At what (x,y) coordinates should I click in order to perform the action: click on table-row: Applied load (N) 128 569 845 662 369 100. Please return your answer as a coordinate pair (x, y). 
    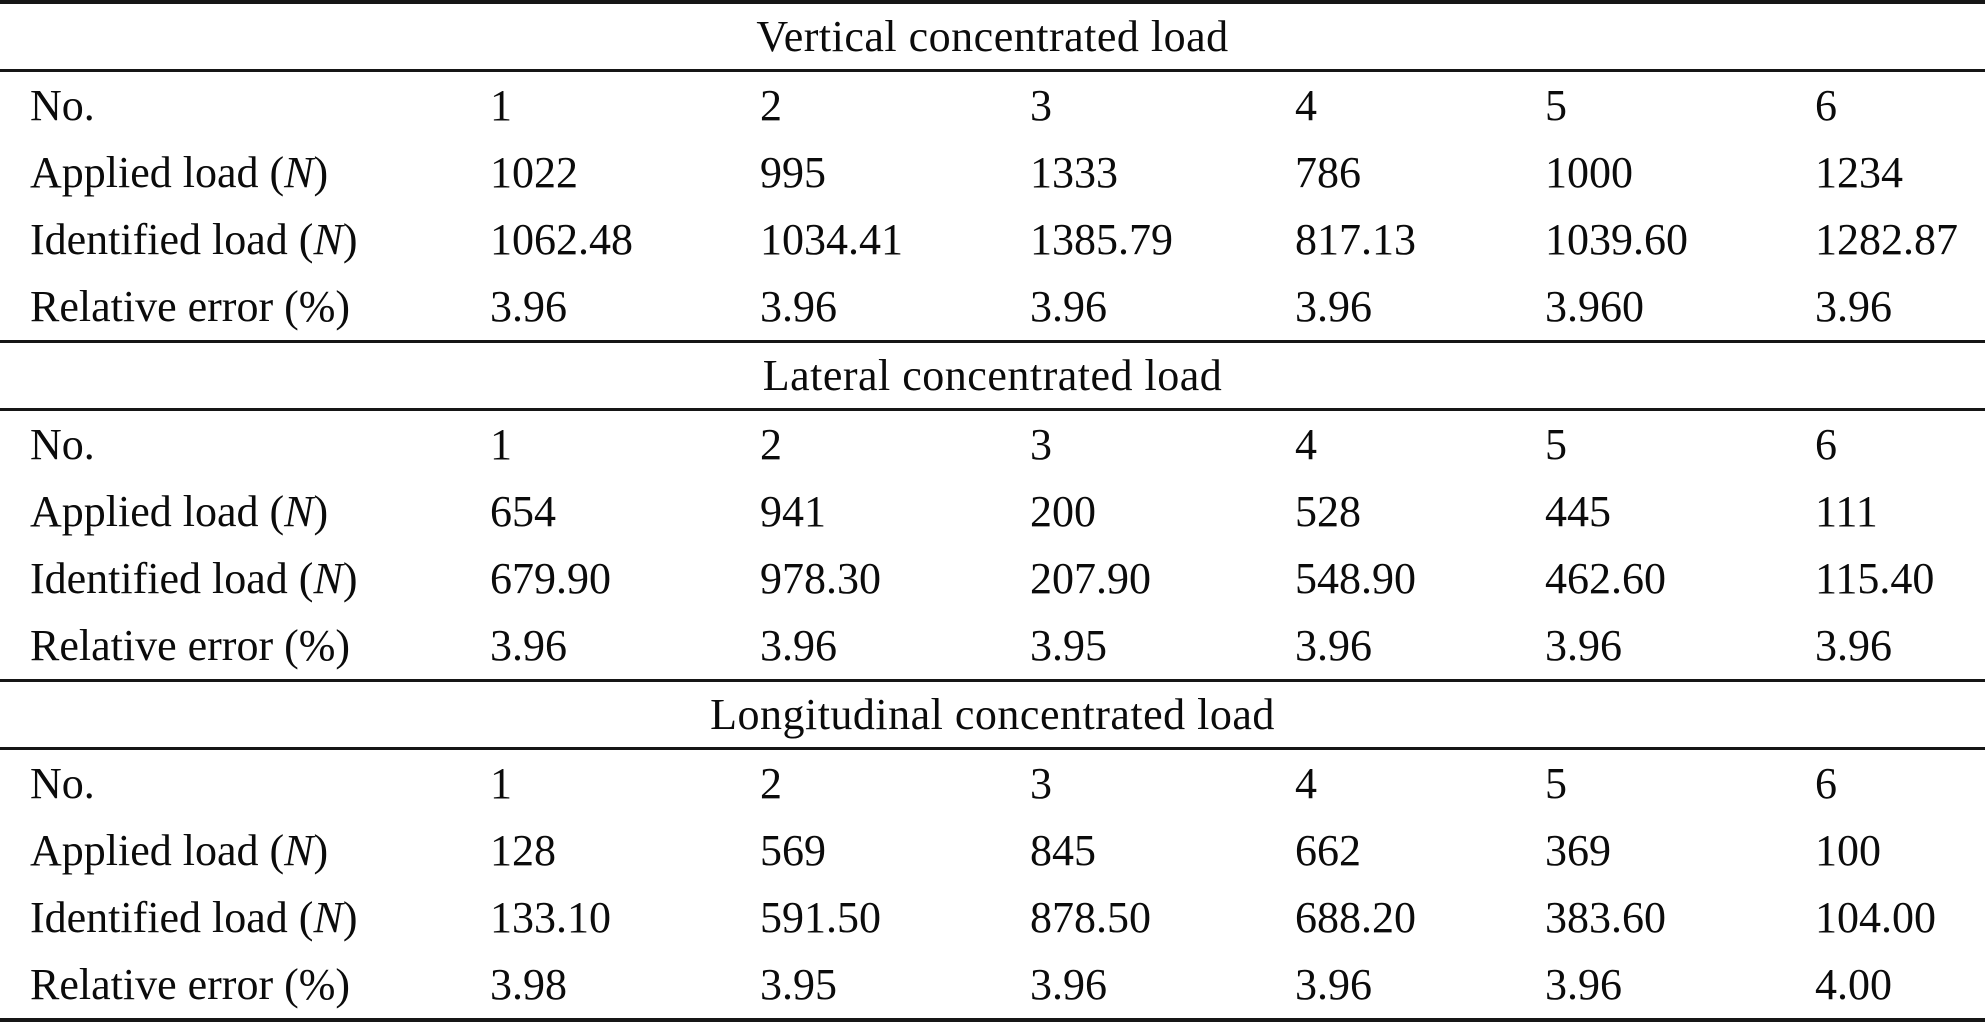
    Looking at the image, I should click on (992, 850).